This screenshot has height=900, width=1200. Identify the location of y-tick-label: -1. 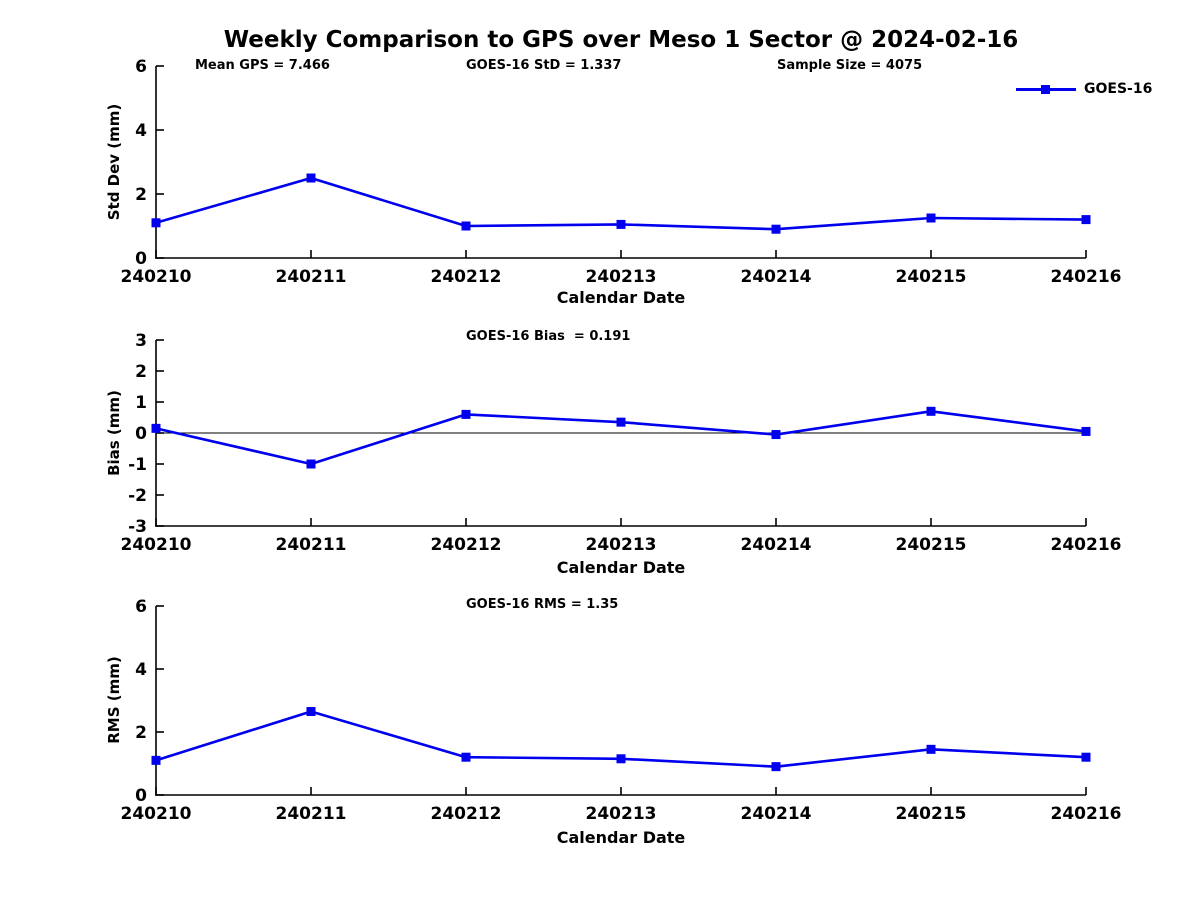
(137, 465).